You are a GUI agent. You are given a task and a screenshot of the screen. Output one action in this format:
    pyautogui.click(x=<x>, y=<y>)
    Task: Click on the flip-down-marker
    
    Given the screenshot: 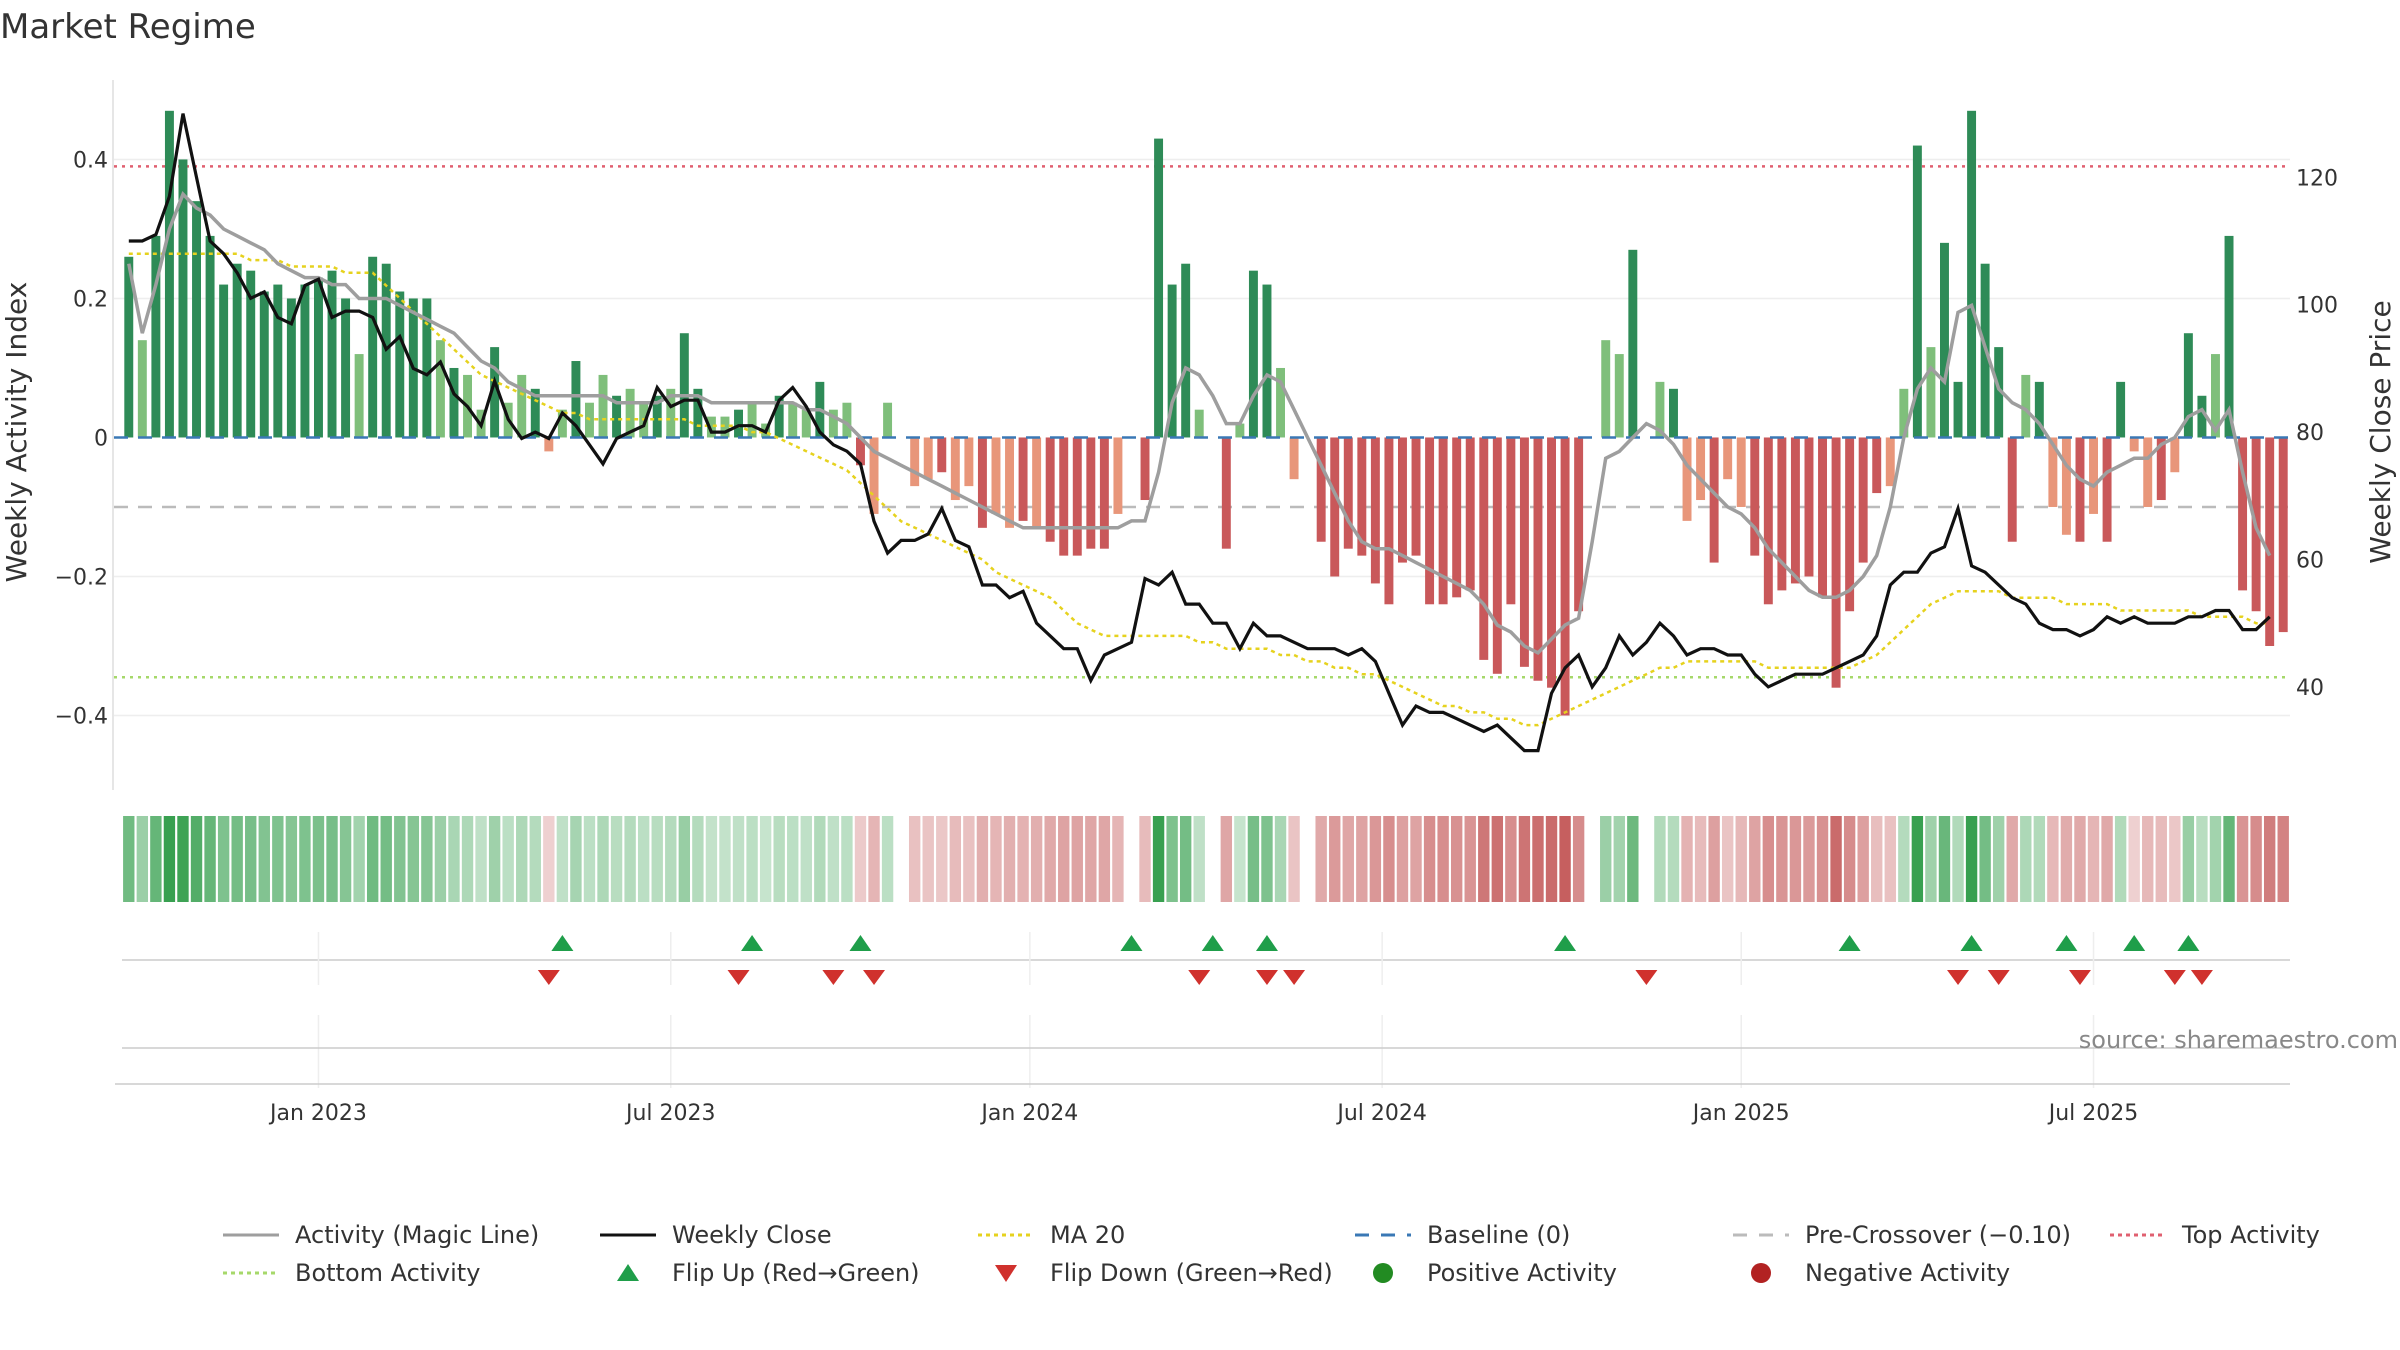 What is the action you would take?
    pyautogui.click(x=1266, y=977)
    